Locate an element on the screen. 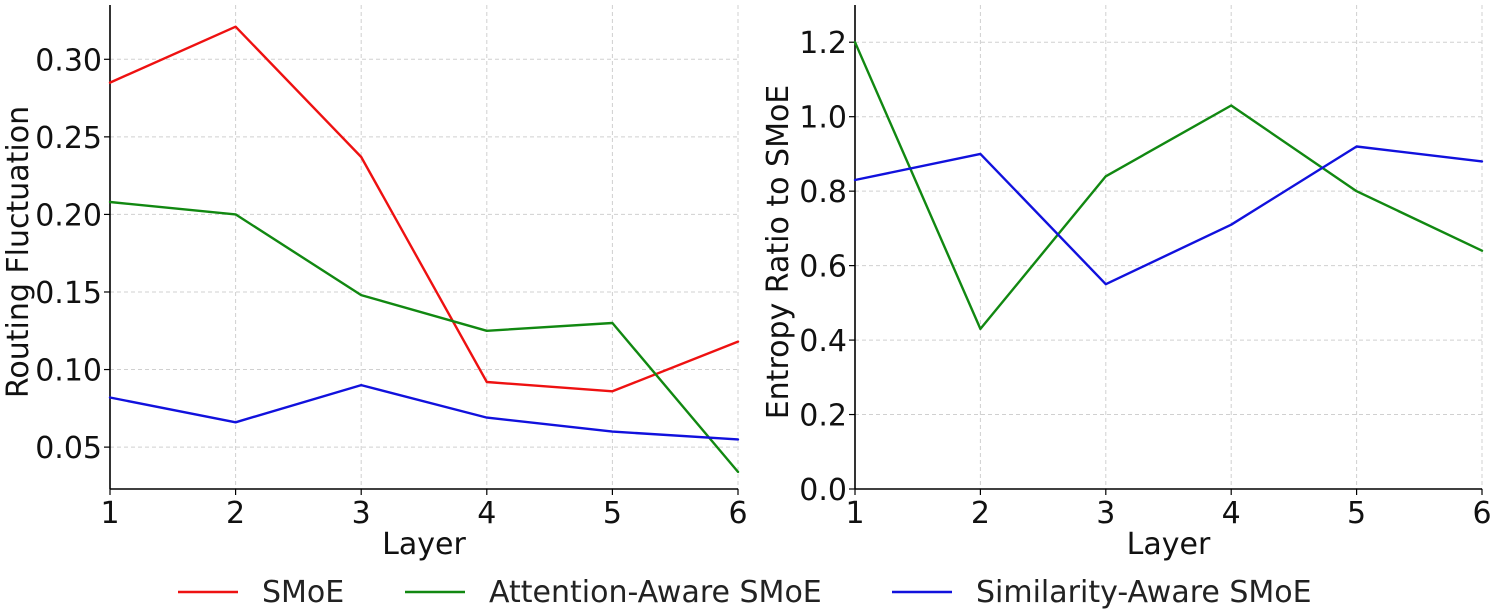 This screenshot has width=1495, height=609. y-tick-label: 0.4 is located at coordinates (823, 341).